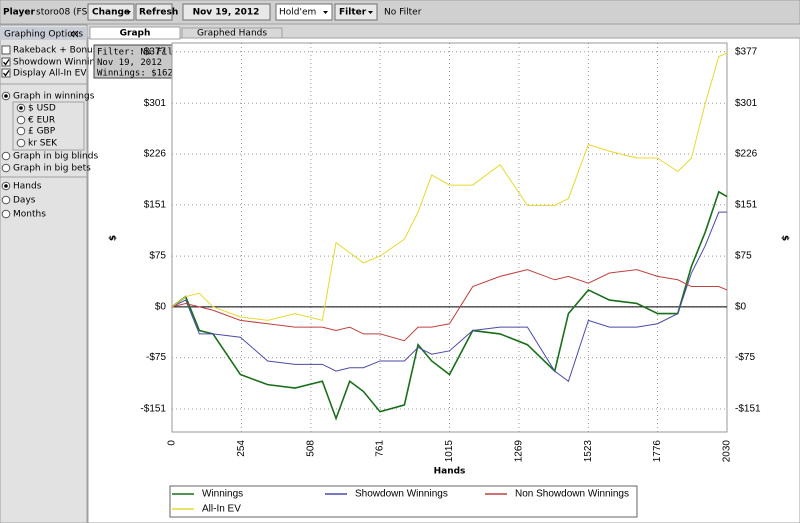 This screenshot has height=523, width=800. I want to click on radio-label: Days, so click(24, 201).